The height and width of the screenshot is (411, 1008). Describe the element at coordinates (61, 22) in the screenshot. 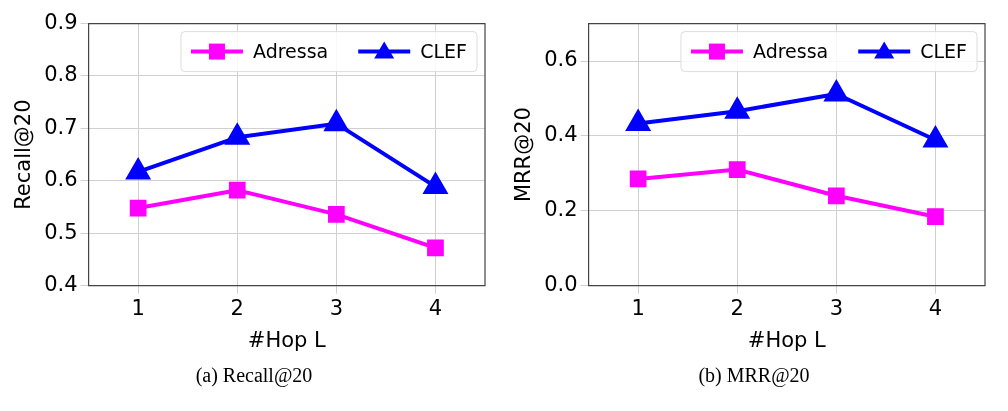

I see `y-tick-label: 0.9` at that location.